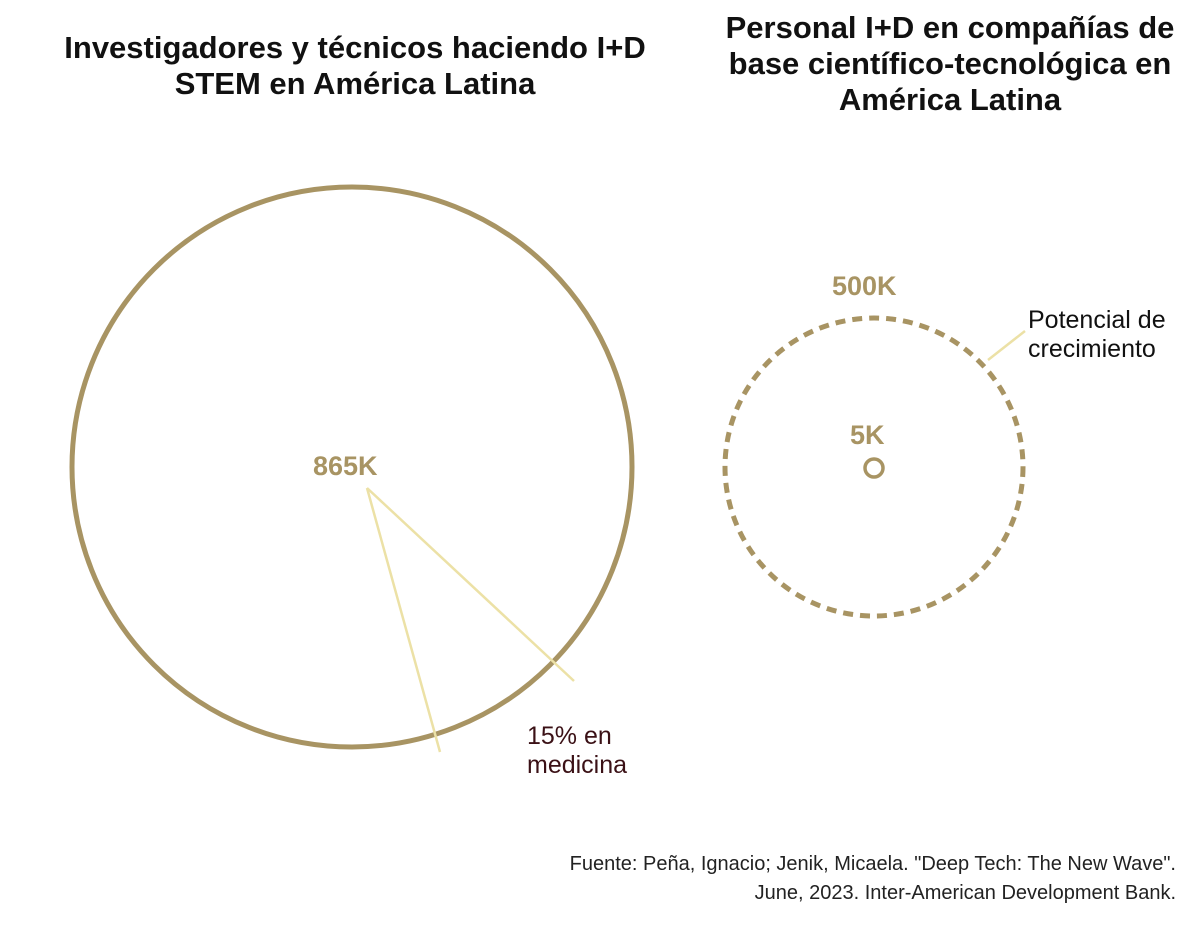  Describe the element at coordinates (569, 736) in the screenshot. I see `medicine-annotation-line1: 15% en` at that location.